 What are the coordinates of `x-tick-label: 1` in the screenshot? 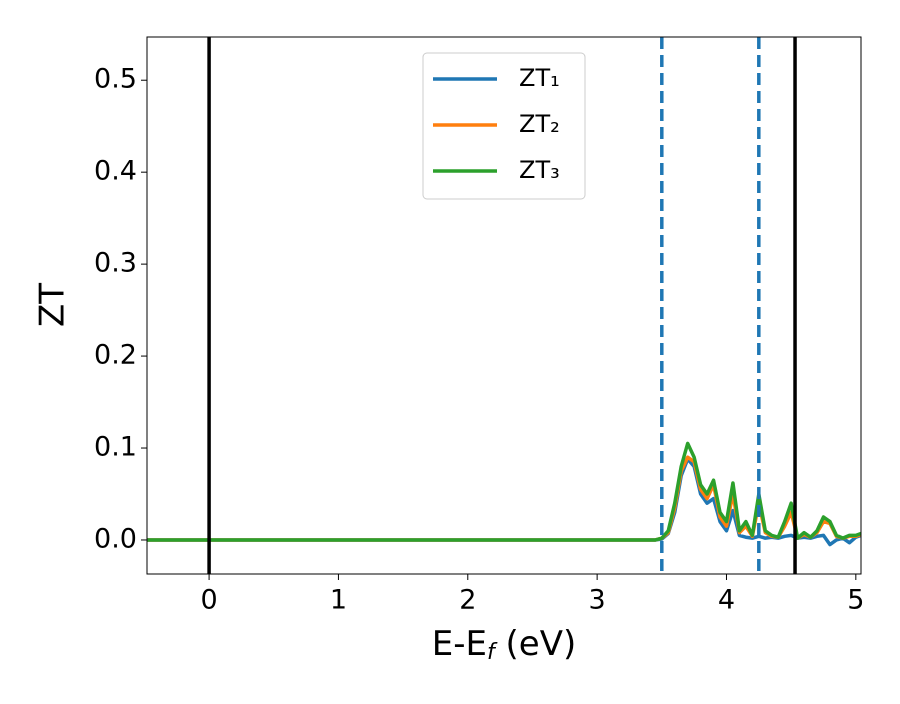 It's located at (338, 600).